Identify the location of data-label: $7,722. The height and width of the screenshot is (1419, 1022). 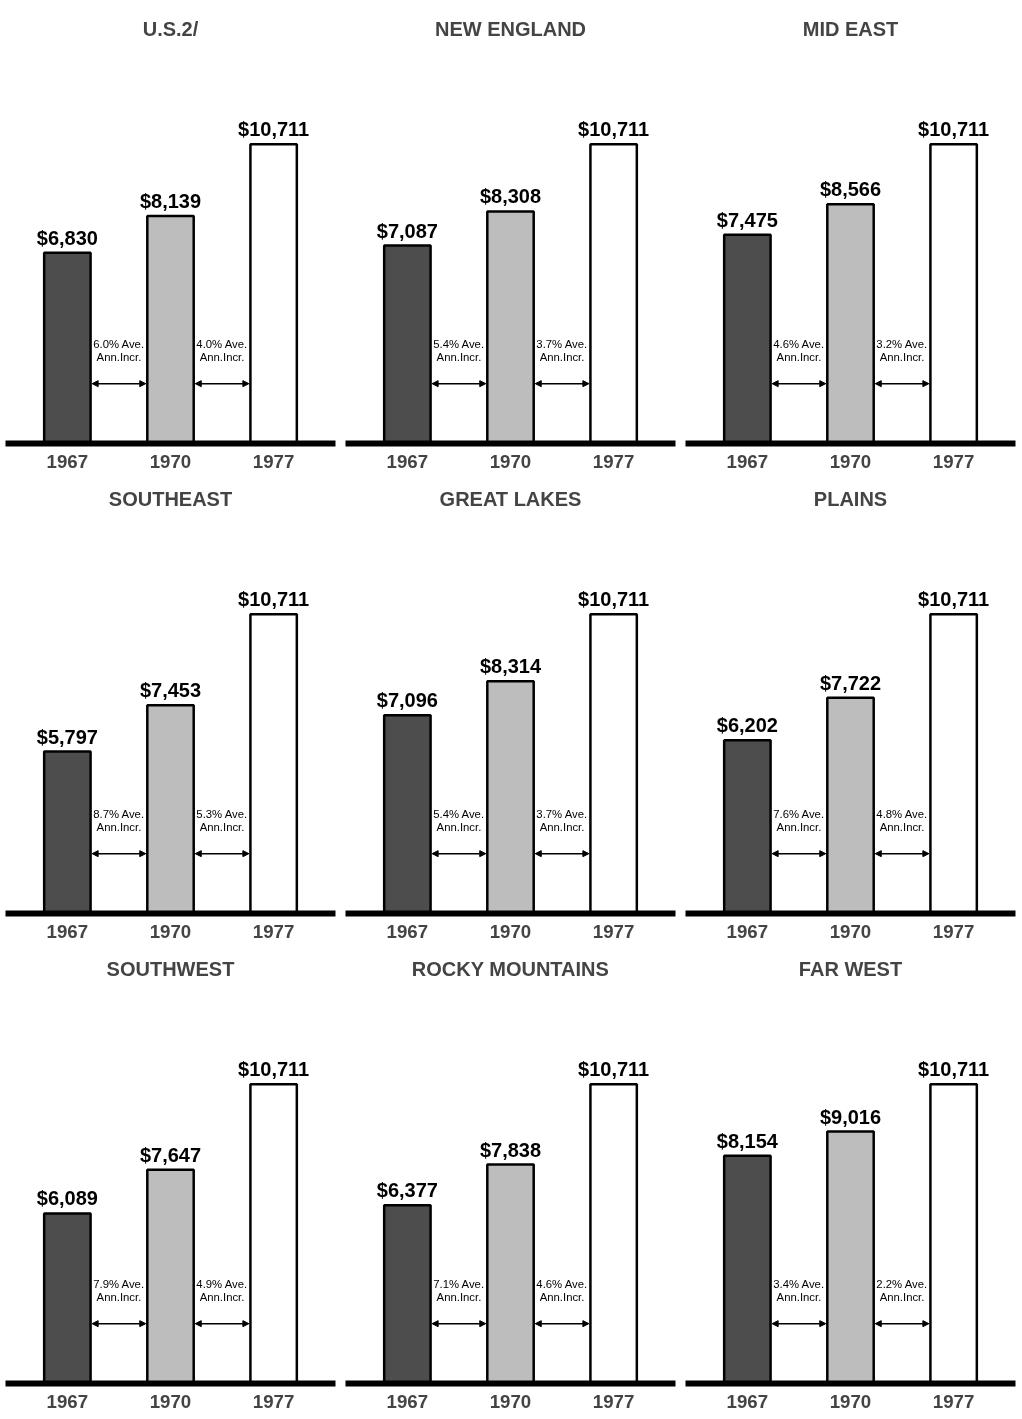
(850, 682).